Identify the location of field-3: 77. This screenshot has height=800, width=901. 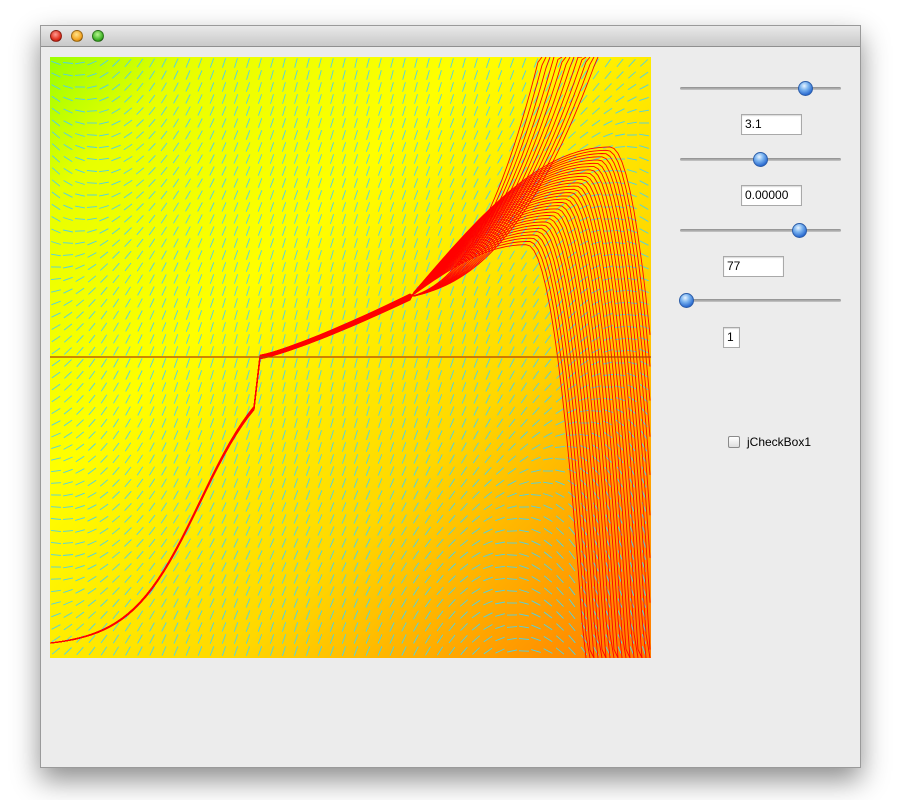
(753, 266).